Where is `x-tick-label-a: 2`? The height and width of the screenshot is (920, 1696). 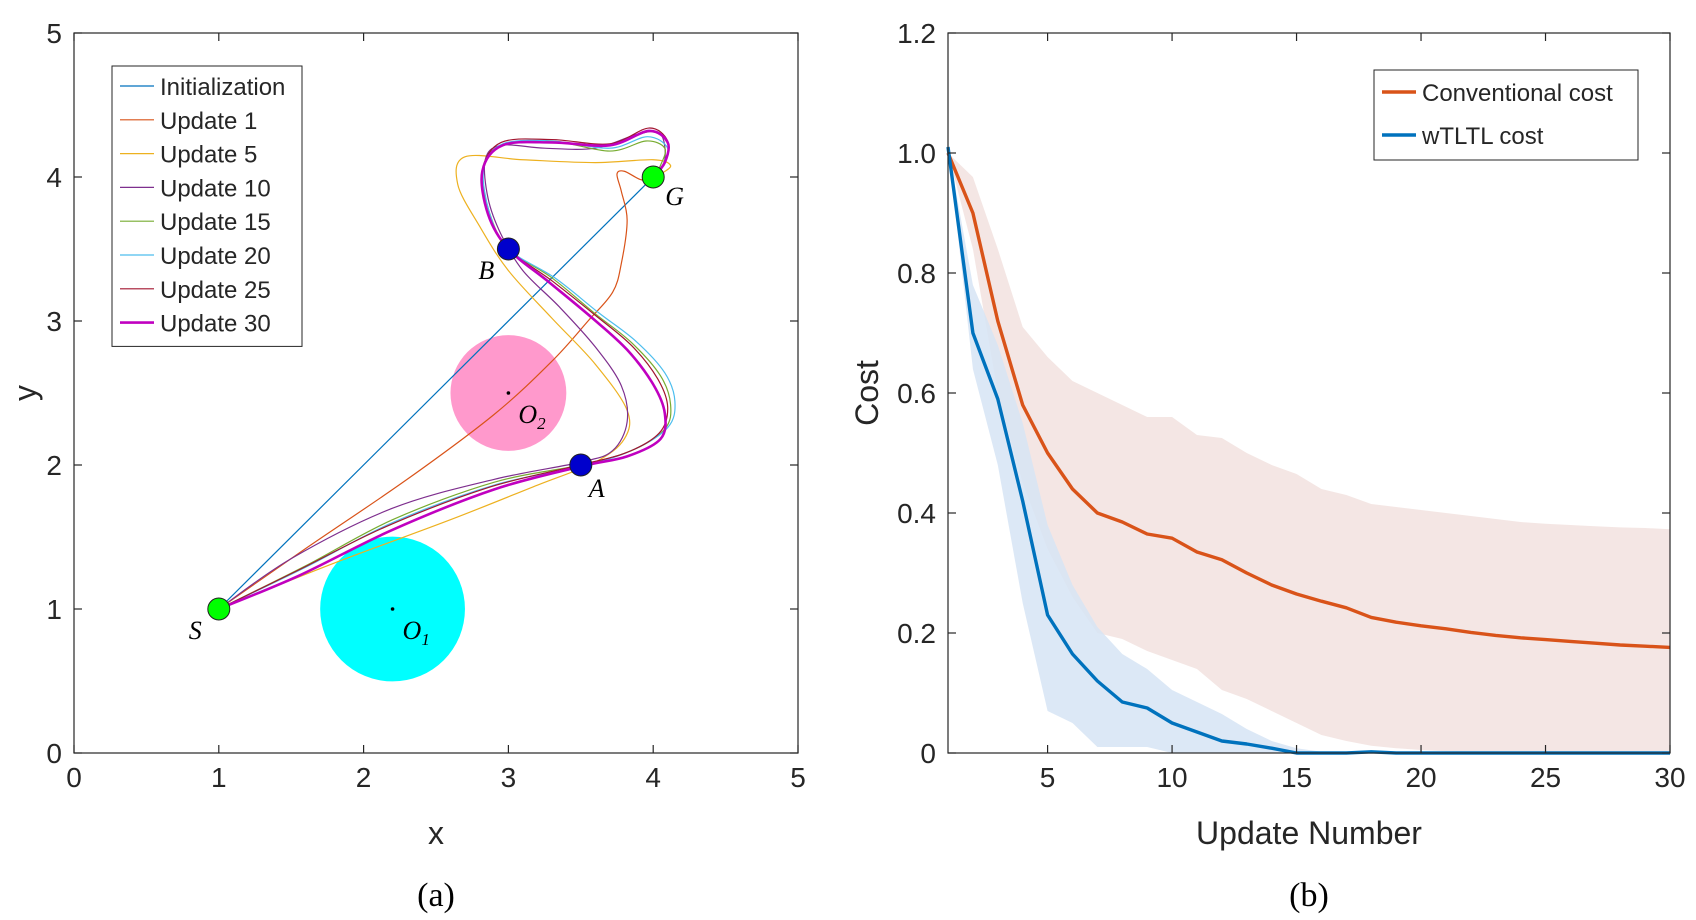
x-tick-label-a: 2 is located at coordinates (364, 777).